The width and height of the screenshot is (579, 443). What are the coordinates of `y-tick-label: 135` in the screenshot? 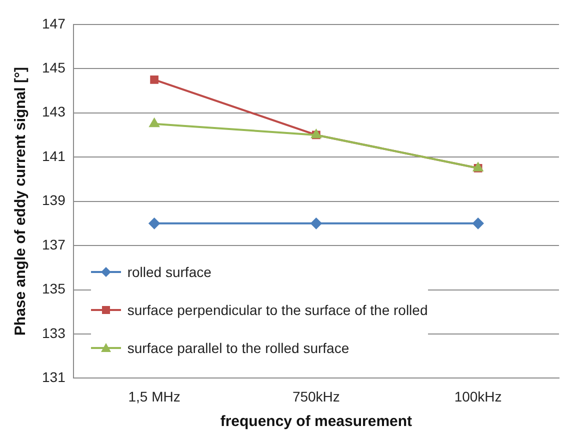 It's located at (54, 288).